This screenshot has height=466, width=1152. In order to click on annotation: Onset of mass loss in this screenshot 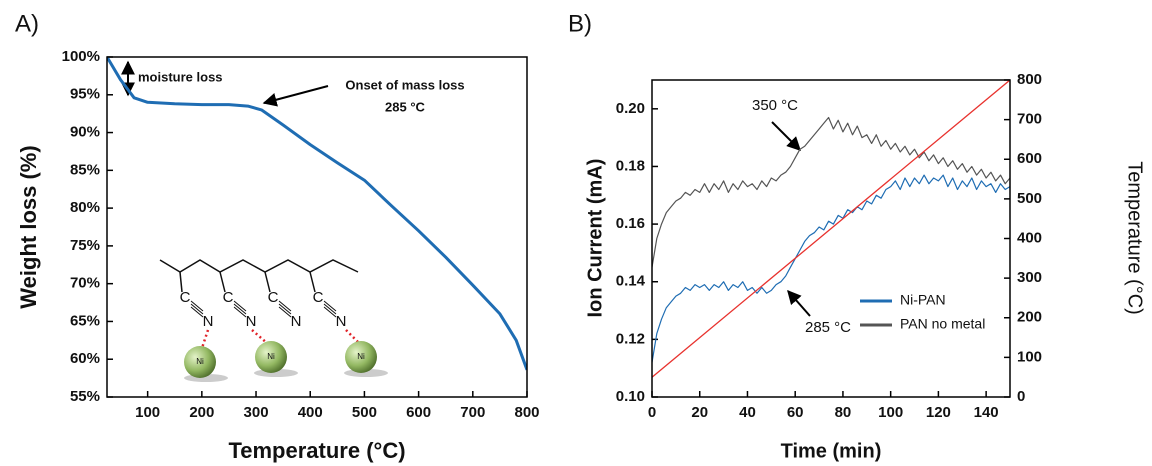, I will do `click(404, 84)`.